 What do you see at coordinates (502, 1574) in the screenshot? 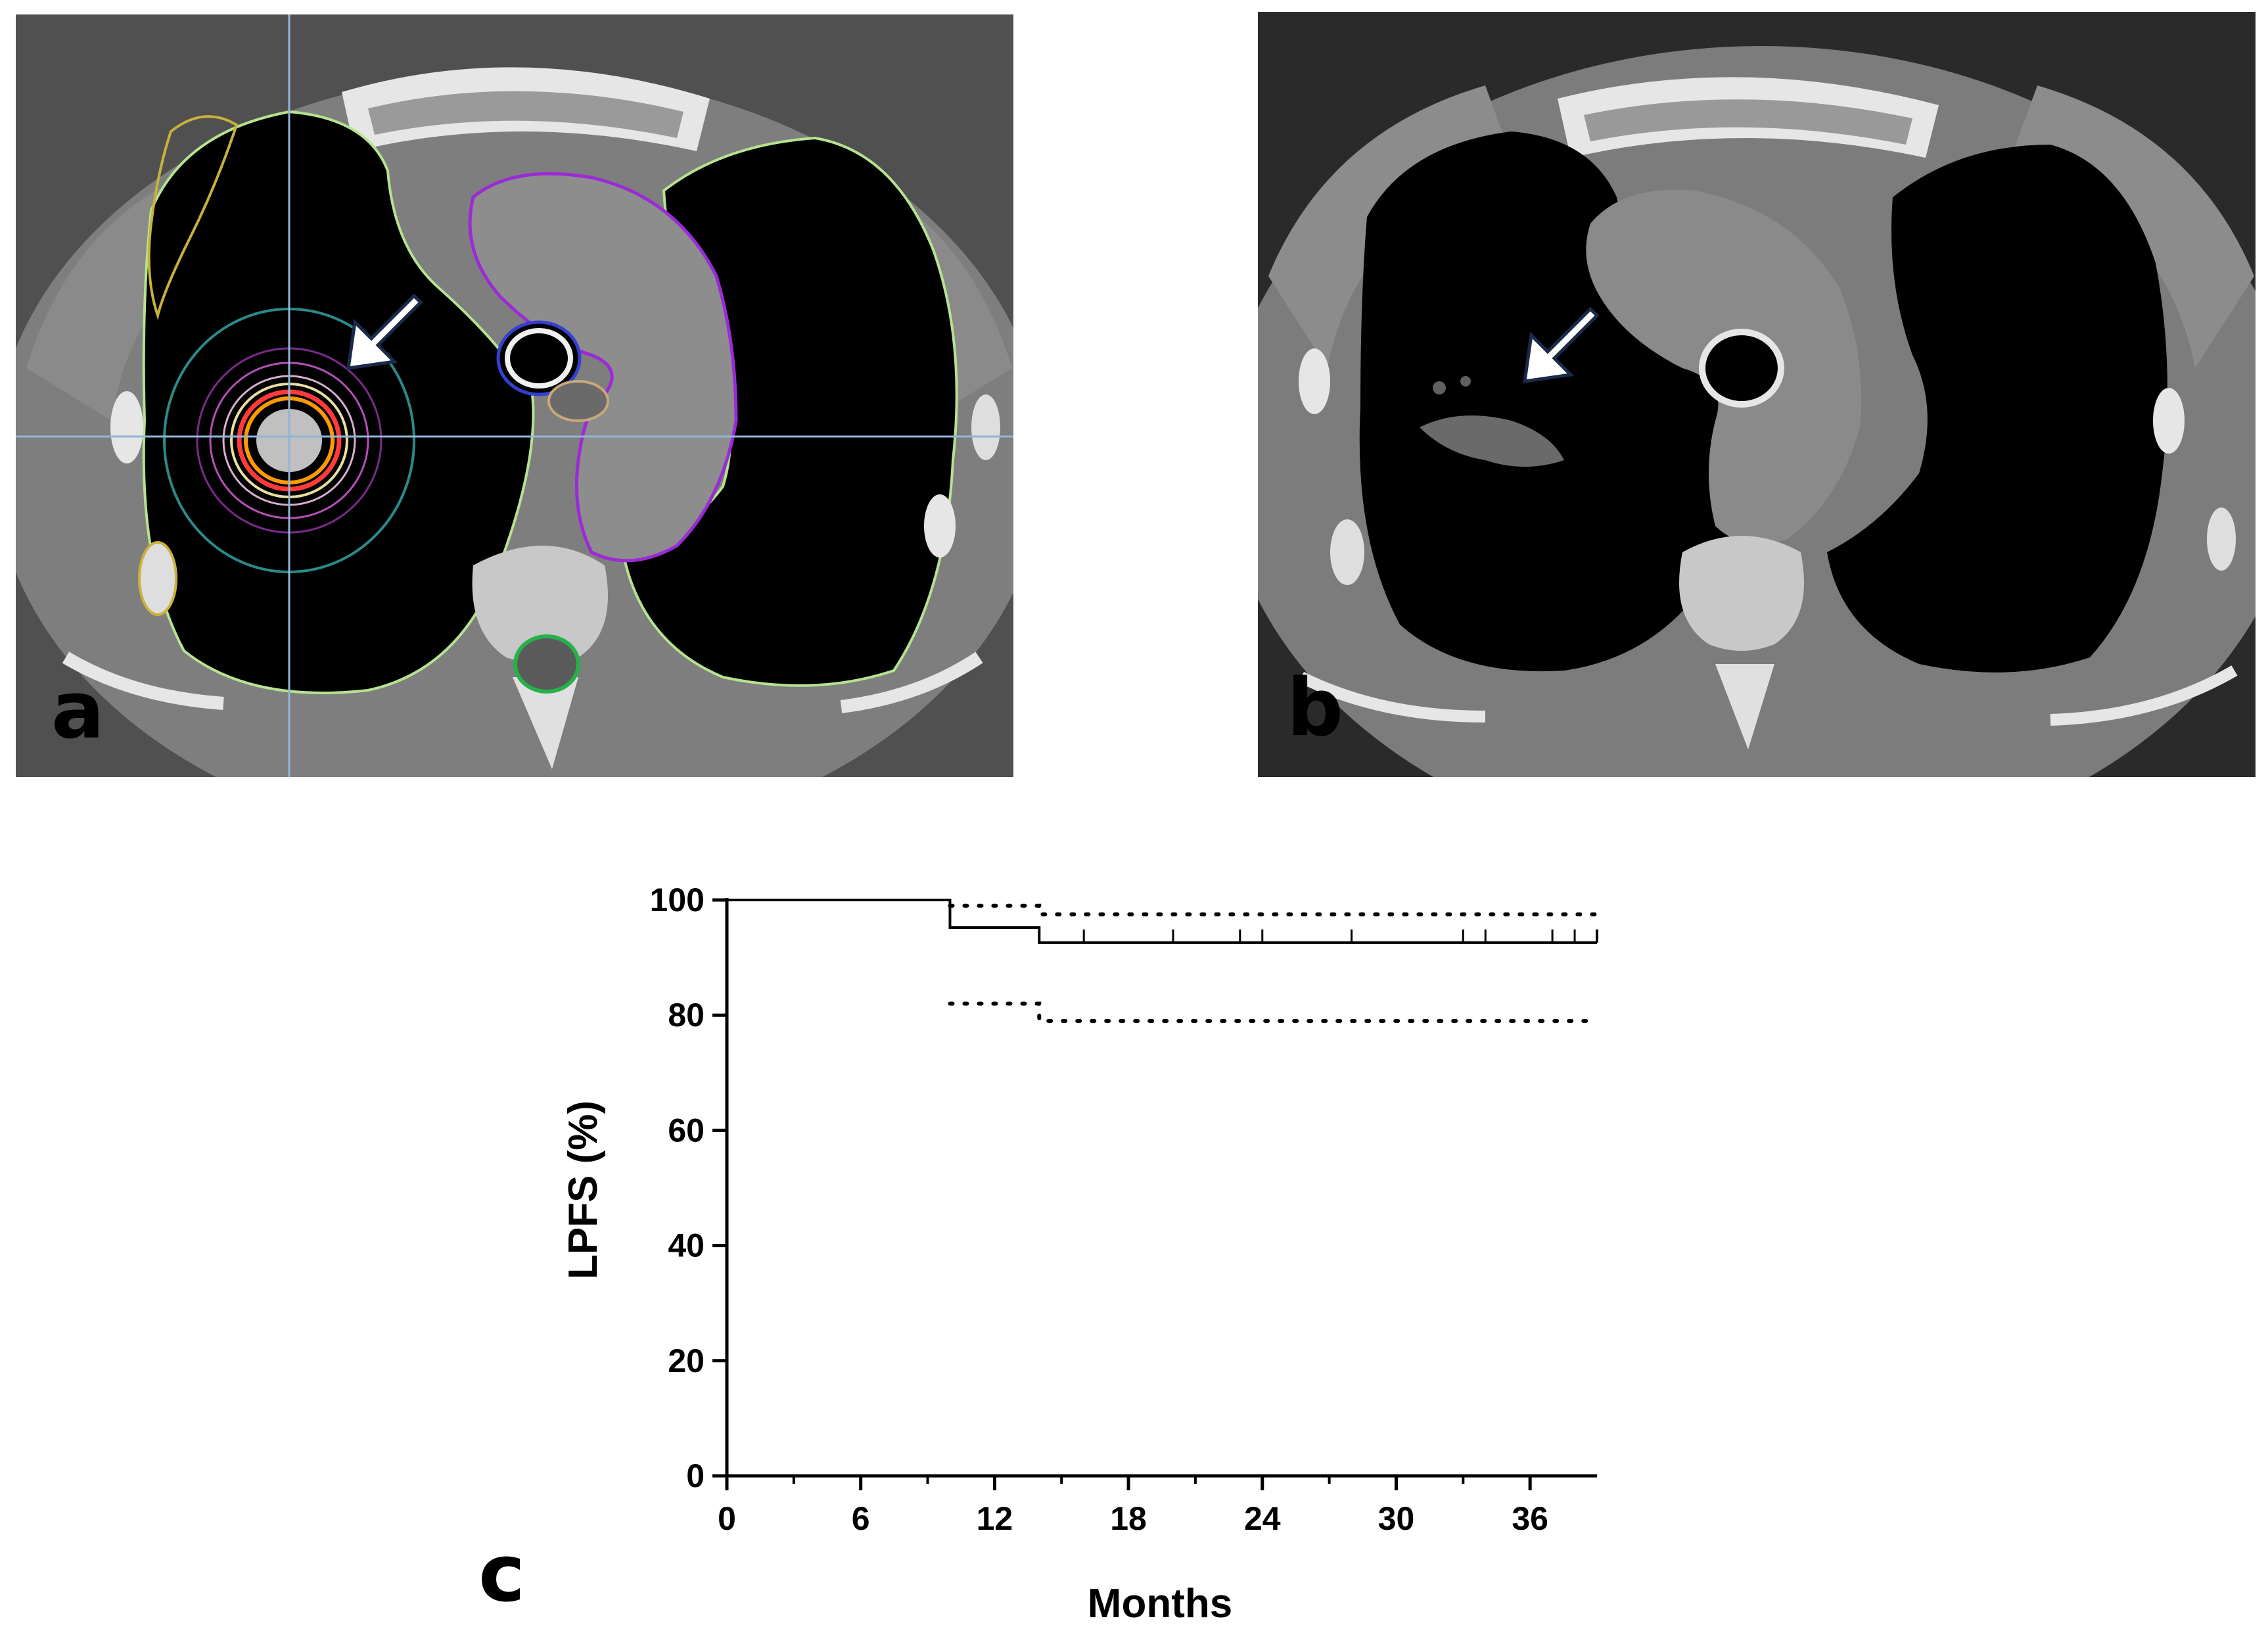
I see `panel-letter-c: c` at bounding box center [502, 1574].